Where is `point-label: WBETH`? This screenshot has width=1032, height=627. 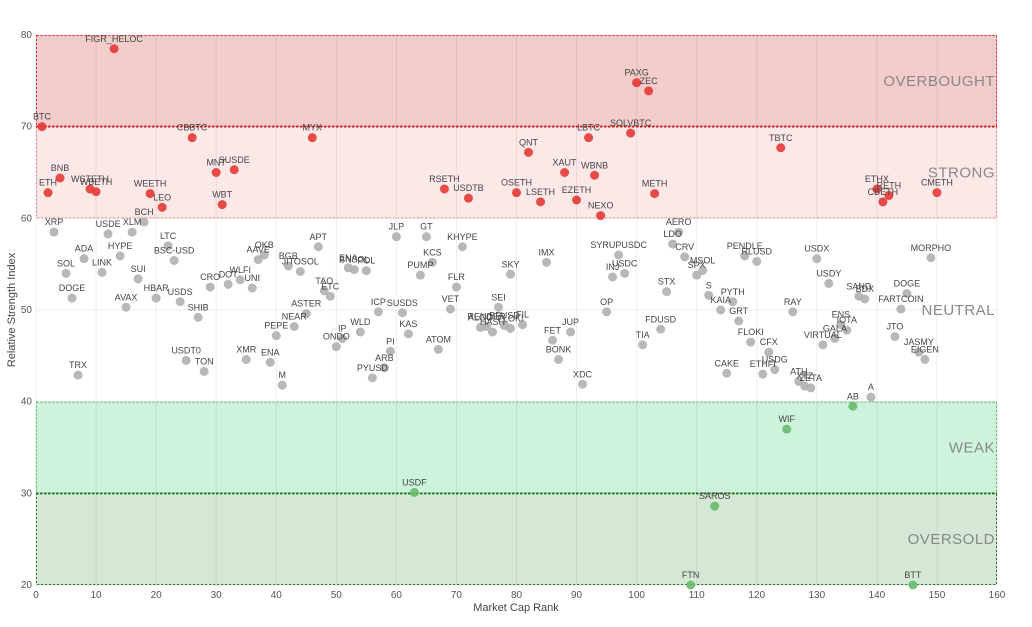
point-label: WBETH is located at coordinates (96, 182).